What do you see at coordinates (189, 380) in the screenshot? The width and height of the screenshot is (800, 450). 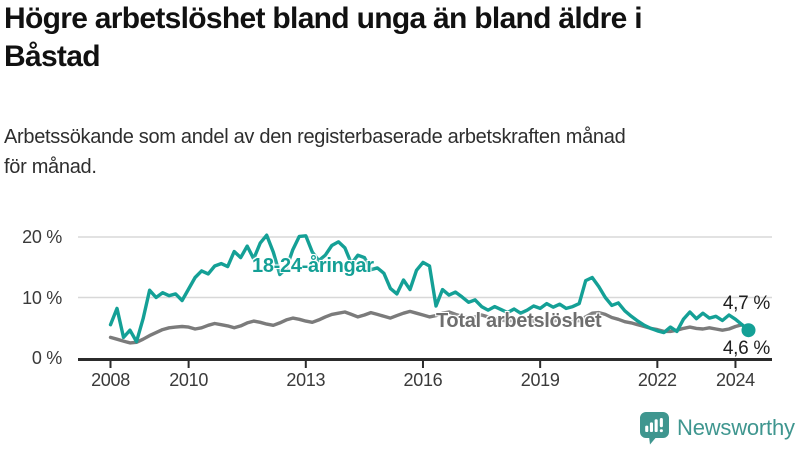 I see `x-tick-label: 2010` at bounding box center [189, 380].